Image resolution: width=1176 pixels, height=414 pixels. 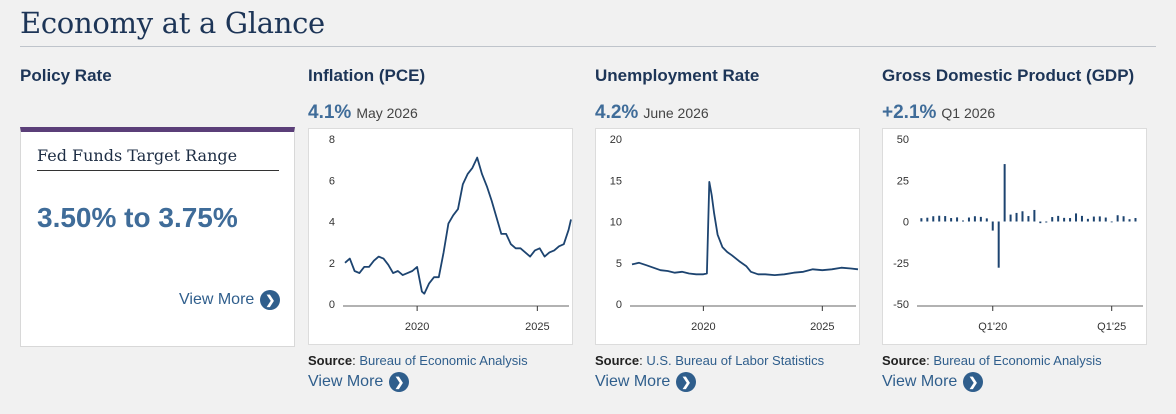 I want to click on inflation-headline: 4.1% May 2026, so click(x=363, y=113).